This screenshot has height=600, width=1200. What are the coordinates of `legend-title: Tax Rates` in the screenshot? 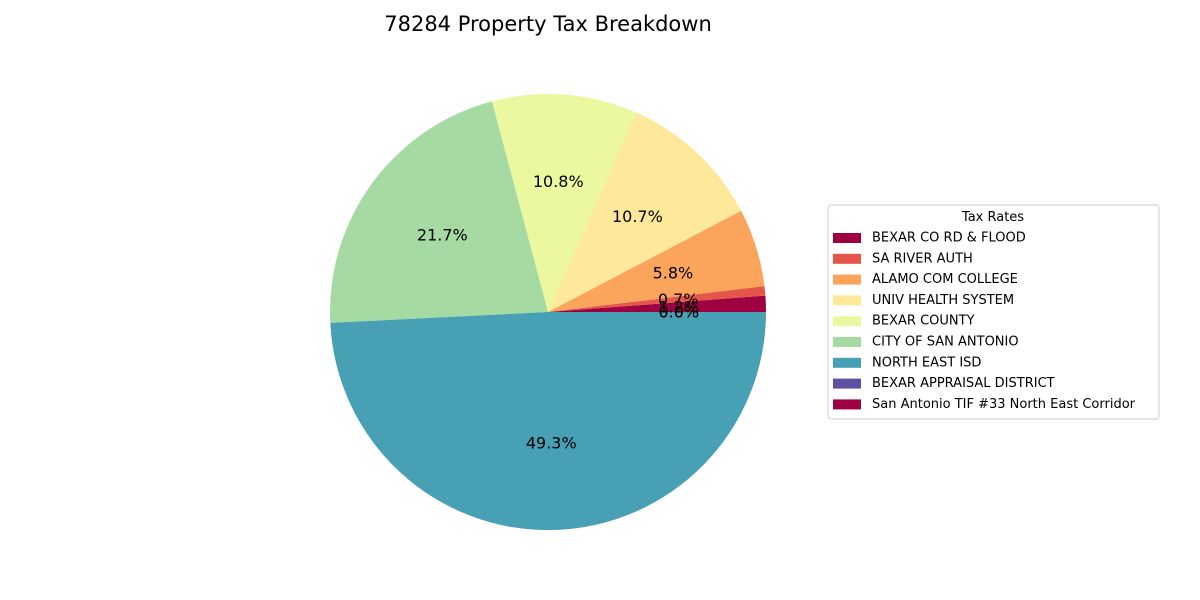 It's located at (992, 217).